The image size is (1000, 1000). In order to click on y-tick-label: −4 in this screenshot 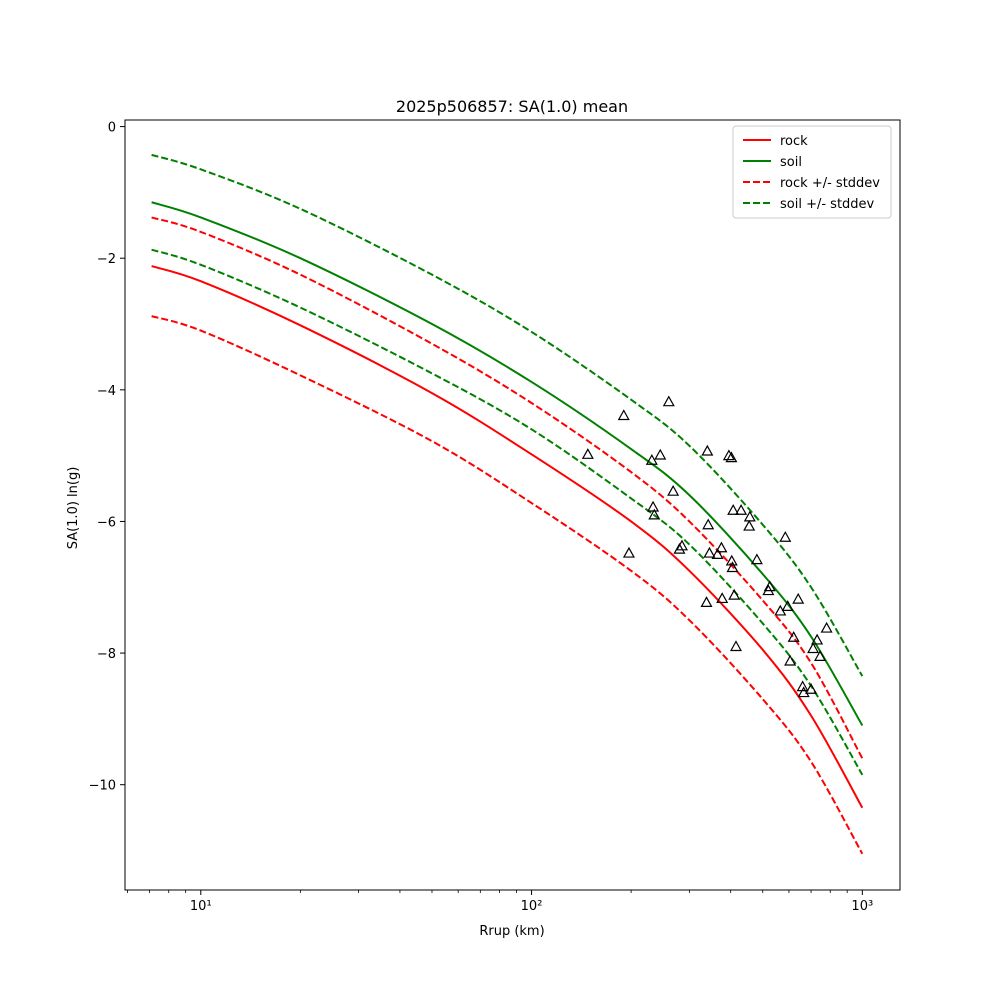, I will do `click(106, 391)`.